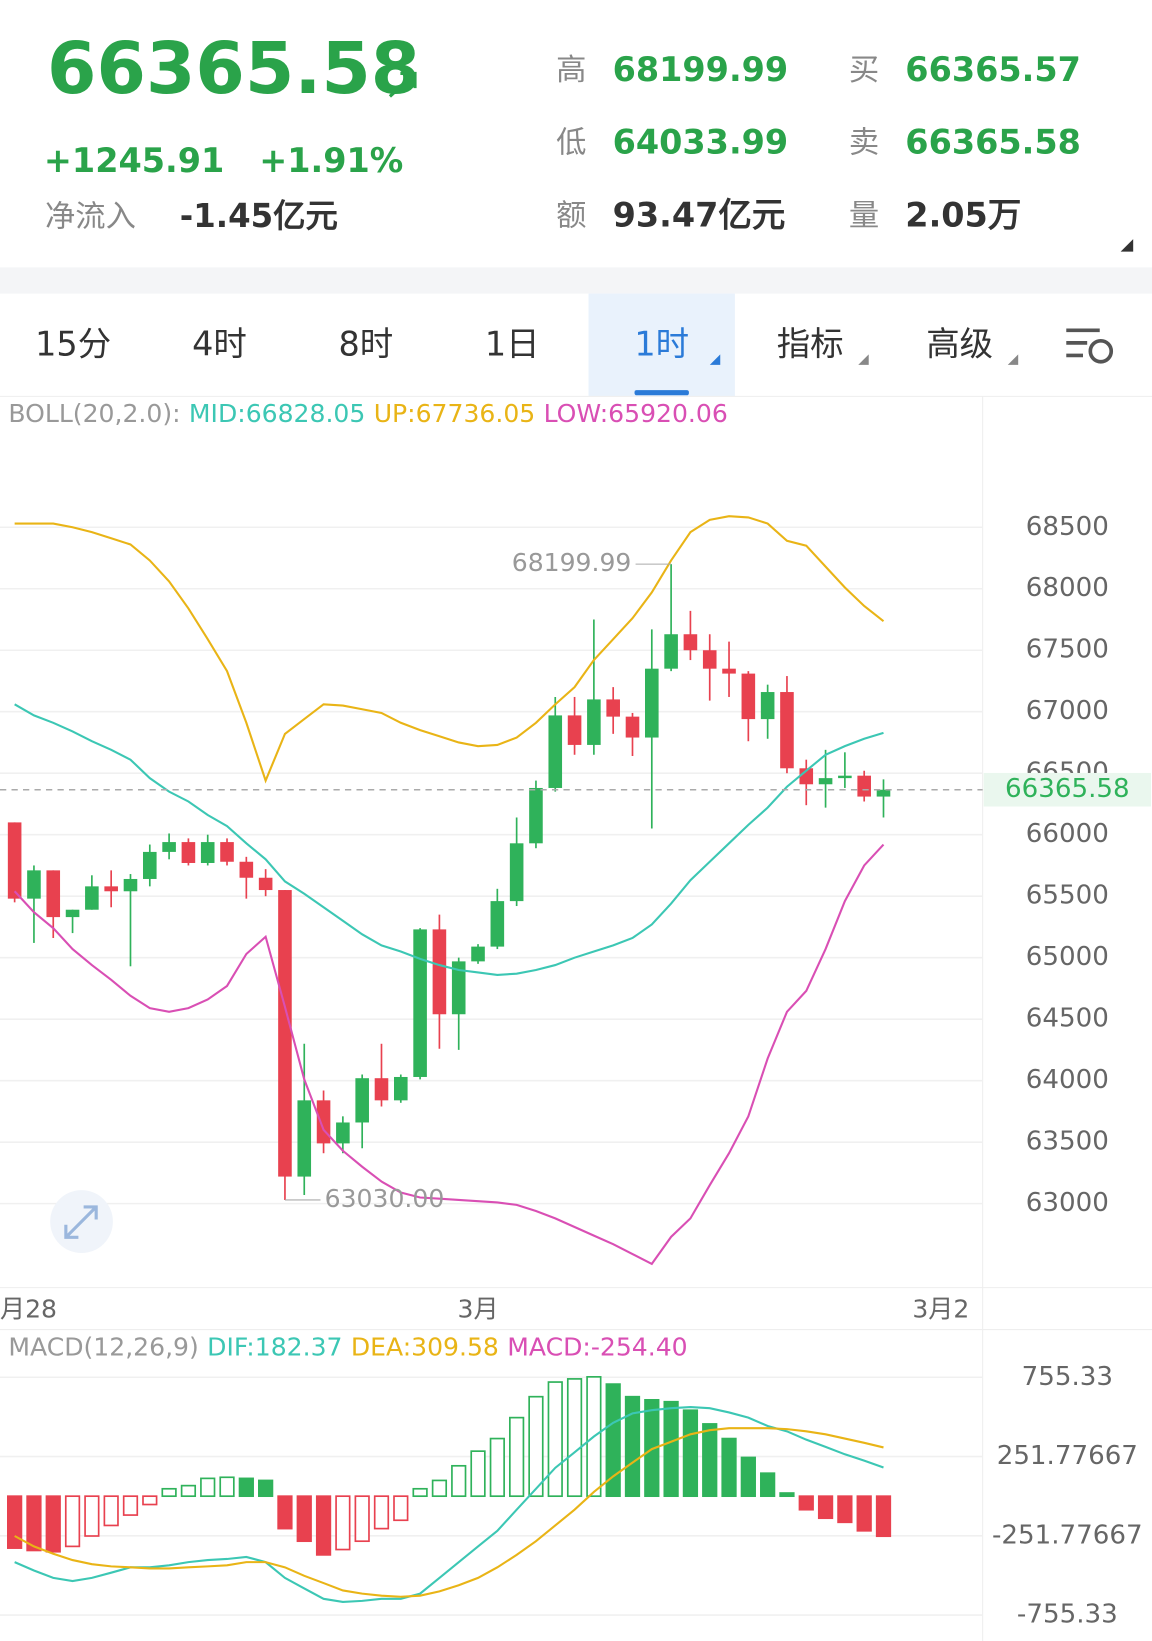  I want to click on separator-band, so click(576, 280).